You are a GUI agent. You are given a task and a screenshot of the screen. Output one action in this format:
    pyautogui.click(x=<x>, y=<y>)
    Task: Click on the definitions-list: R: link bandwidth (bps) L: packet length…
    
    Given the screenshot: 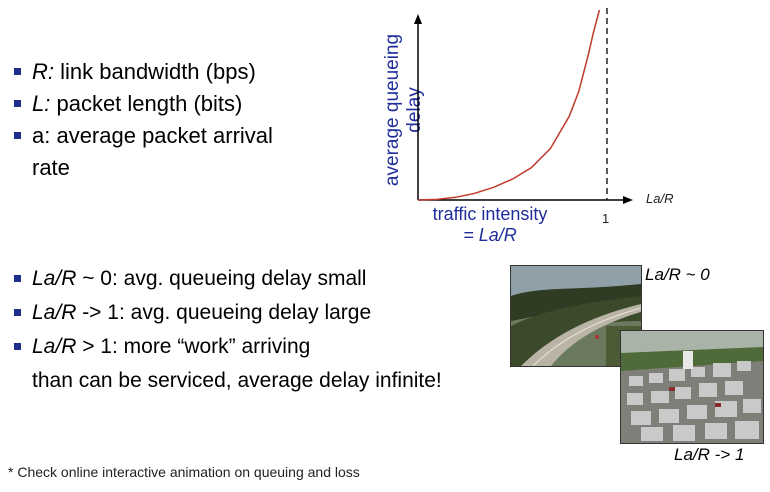 What is the action you would take?
    pyautogui.click(x=142, y=120)
    